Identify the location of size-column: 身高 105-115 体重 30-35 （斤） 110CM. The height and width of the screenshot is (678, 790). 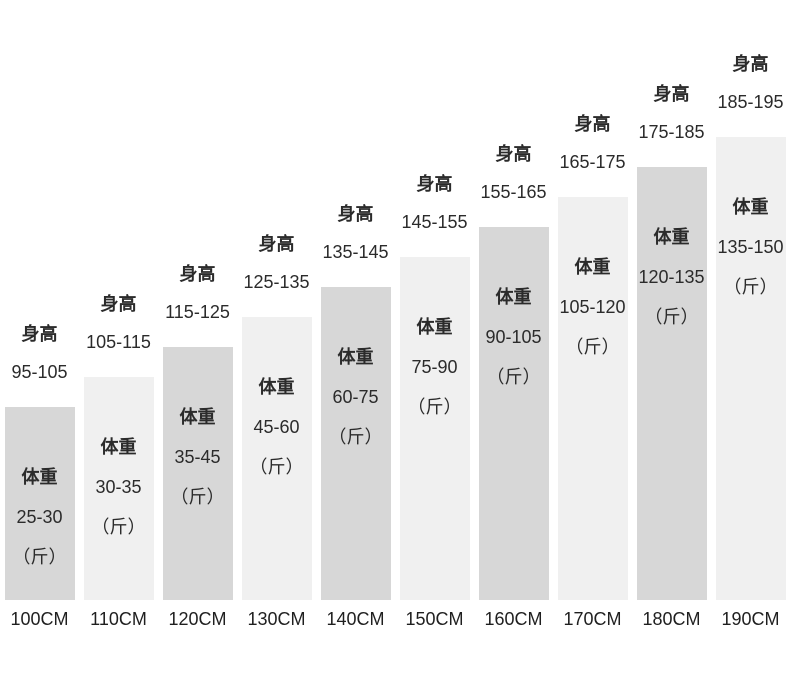
(118, 461).